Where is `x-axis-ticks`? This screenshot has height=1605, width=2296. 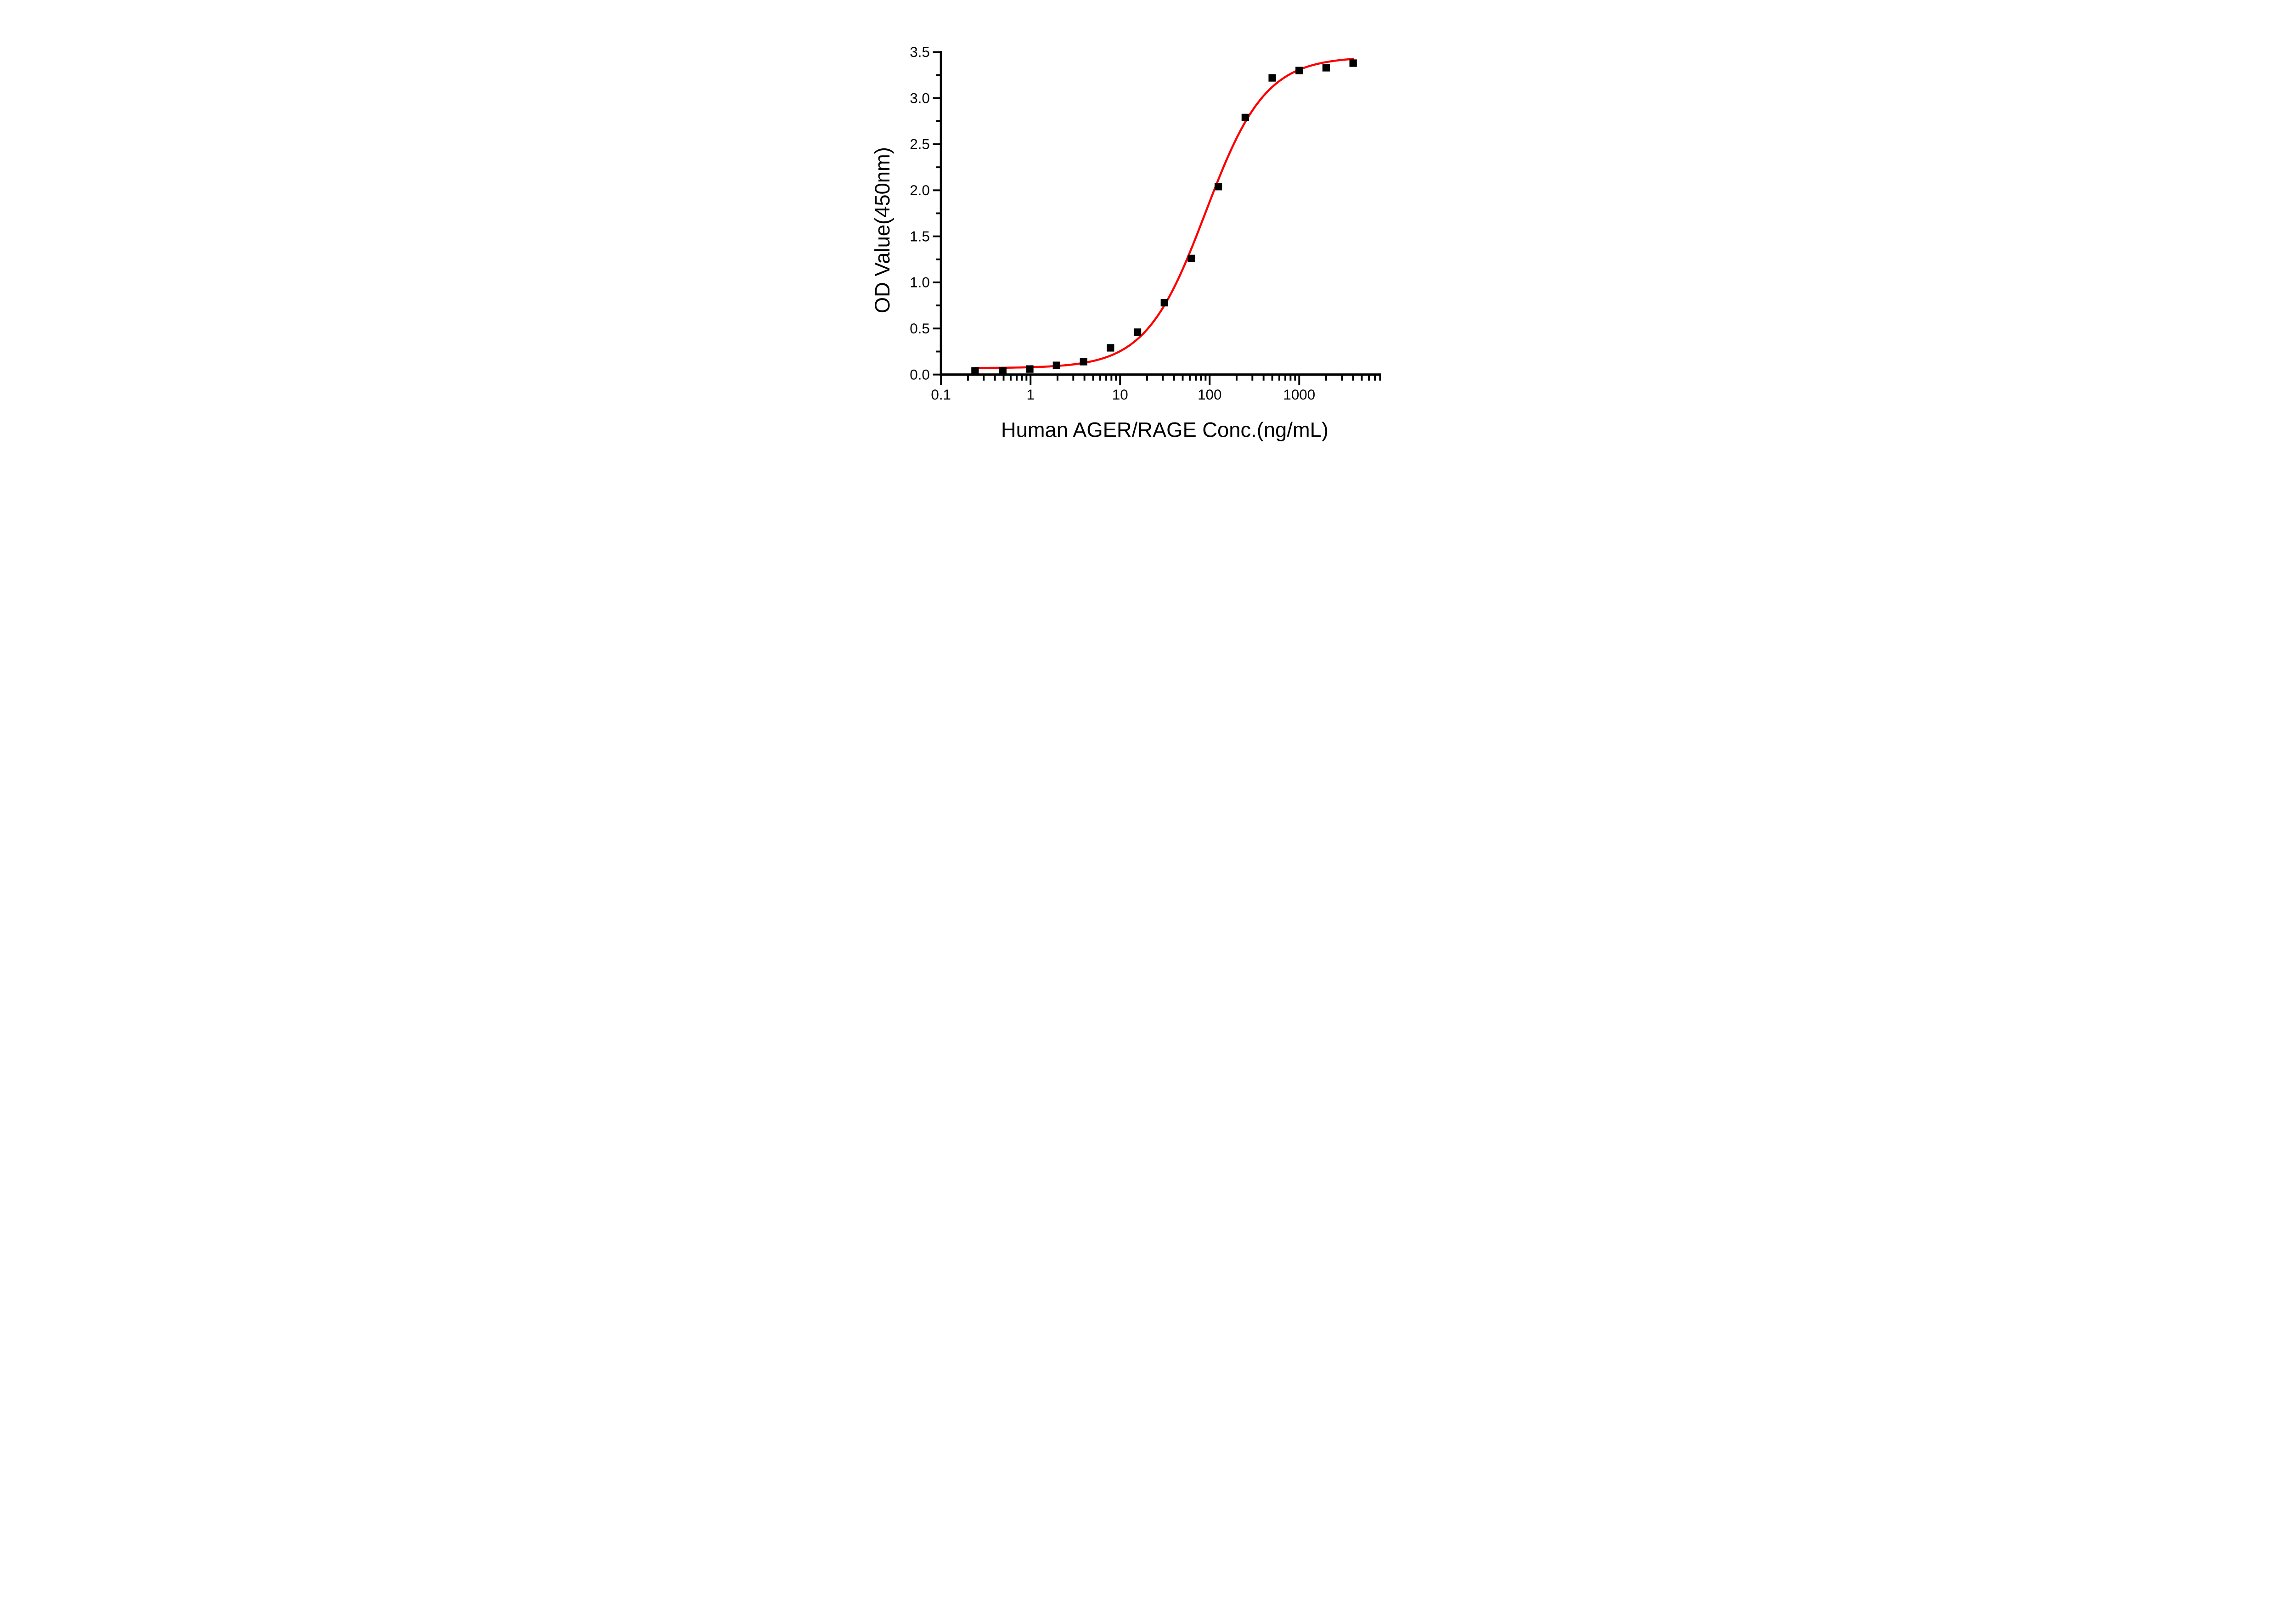 x-axis-ticks is located at coordinates (1161, 379).